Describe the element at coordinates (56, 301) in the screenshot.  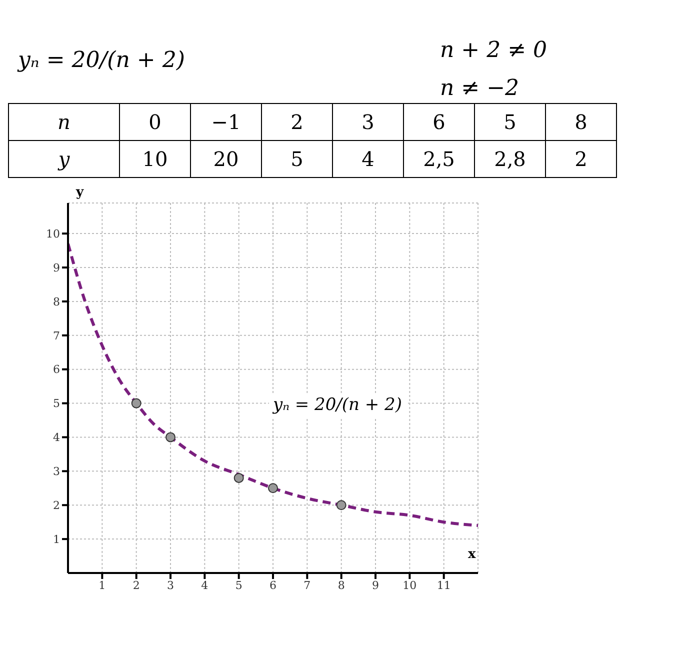
I see `y-tick-label: 8` at that location.